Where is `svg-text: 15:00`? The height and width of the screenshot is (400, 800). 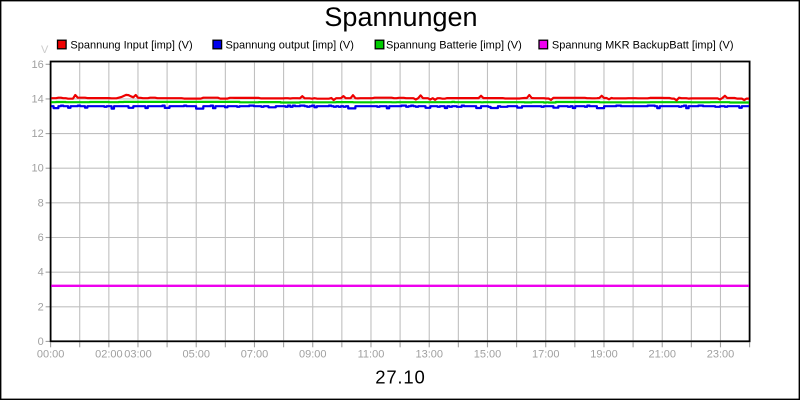 svg-text: 15:00 is located at coordinates (488, 354).